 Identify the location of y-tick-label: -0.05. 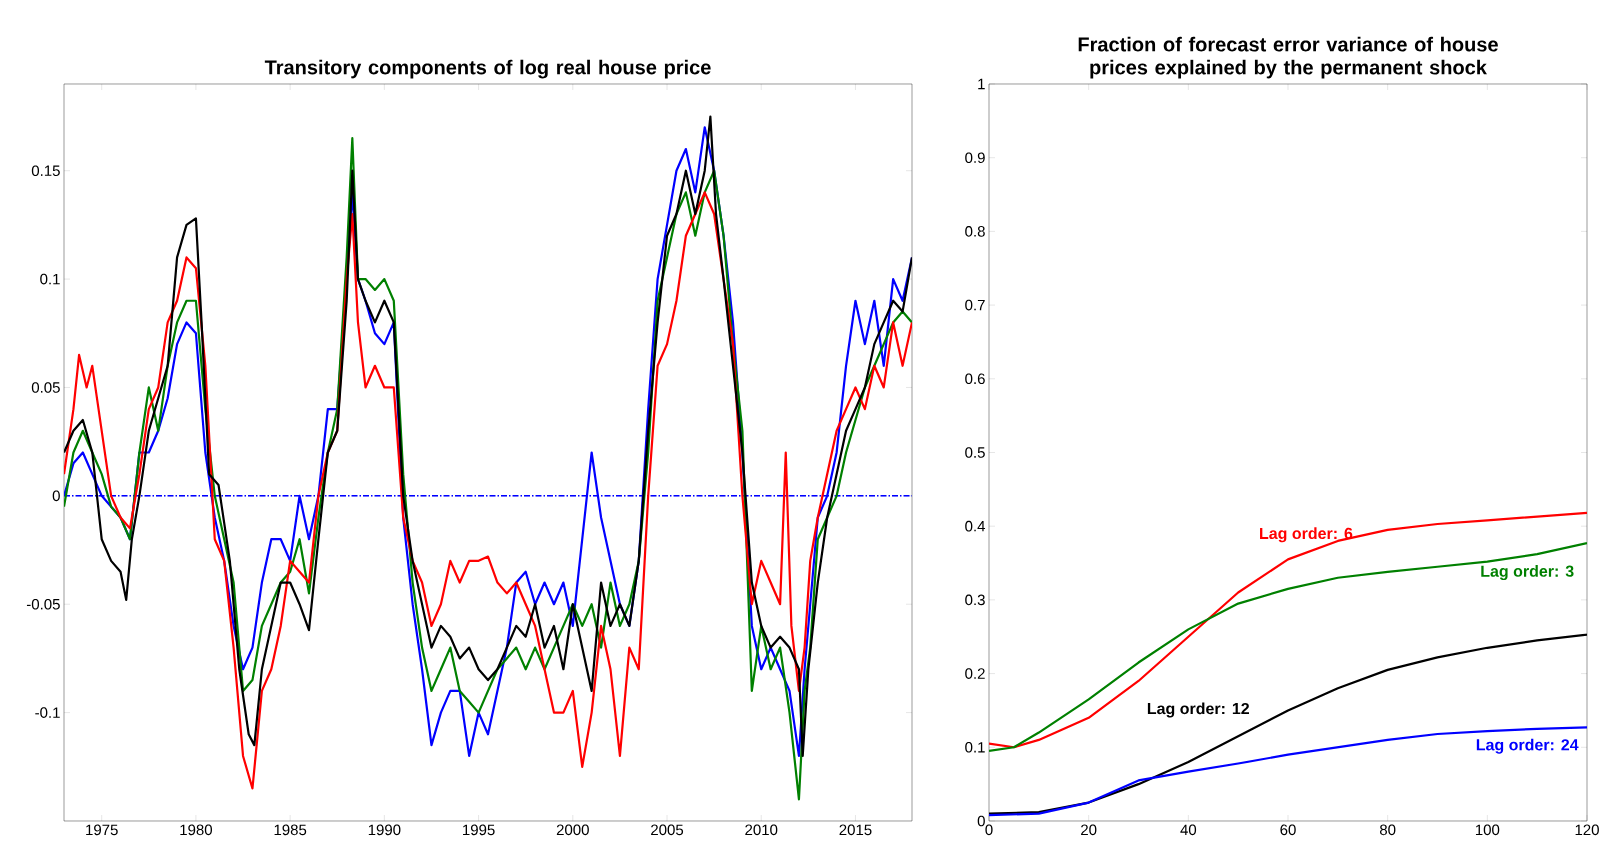
(43, 604).